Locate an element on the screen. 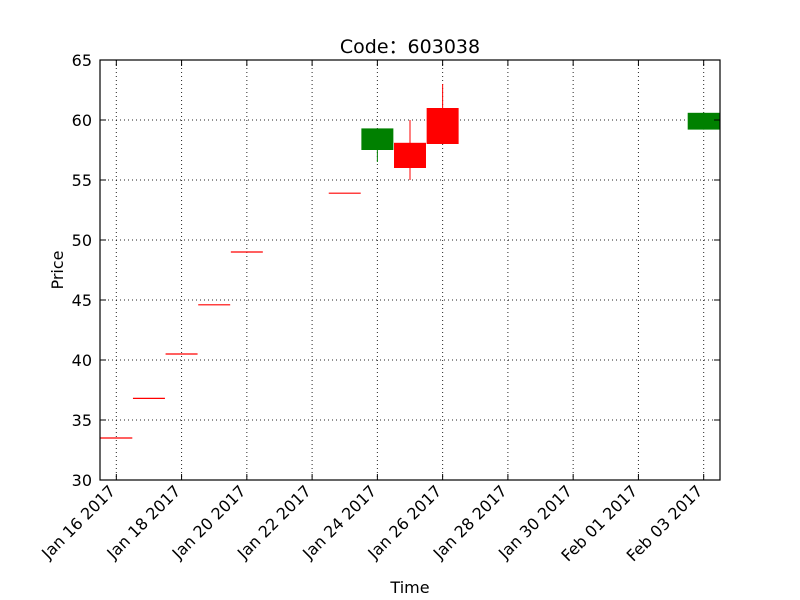  y-tick-label: 55 is located at coordinates (82, 180).